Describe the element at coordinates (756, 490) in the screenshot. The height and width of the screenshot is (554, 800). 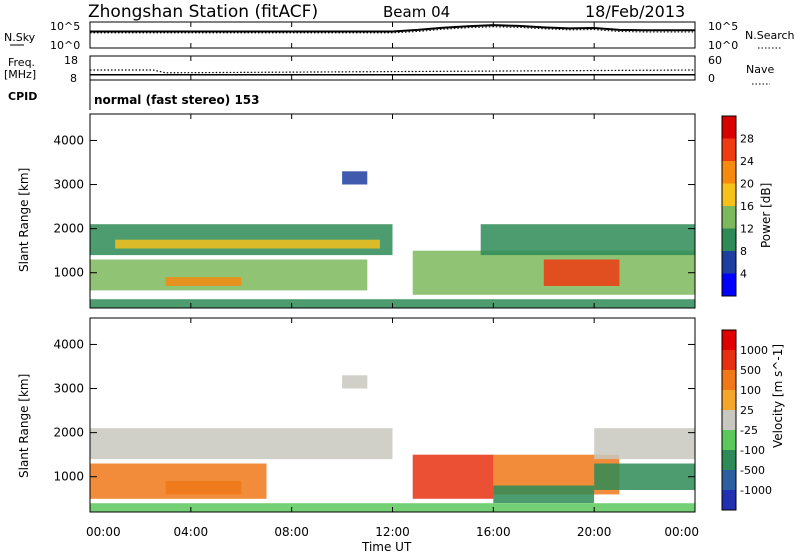
I see `velocity-tick-7: -1000` at that location.